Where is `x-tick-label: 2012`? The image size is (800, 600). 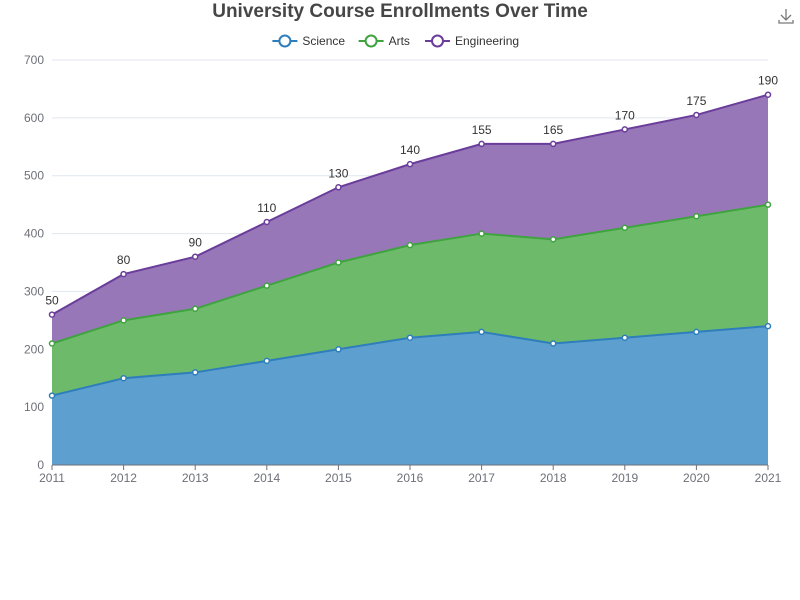 x-tick-label: 2012 is located at coordinates (123, 478).